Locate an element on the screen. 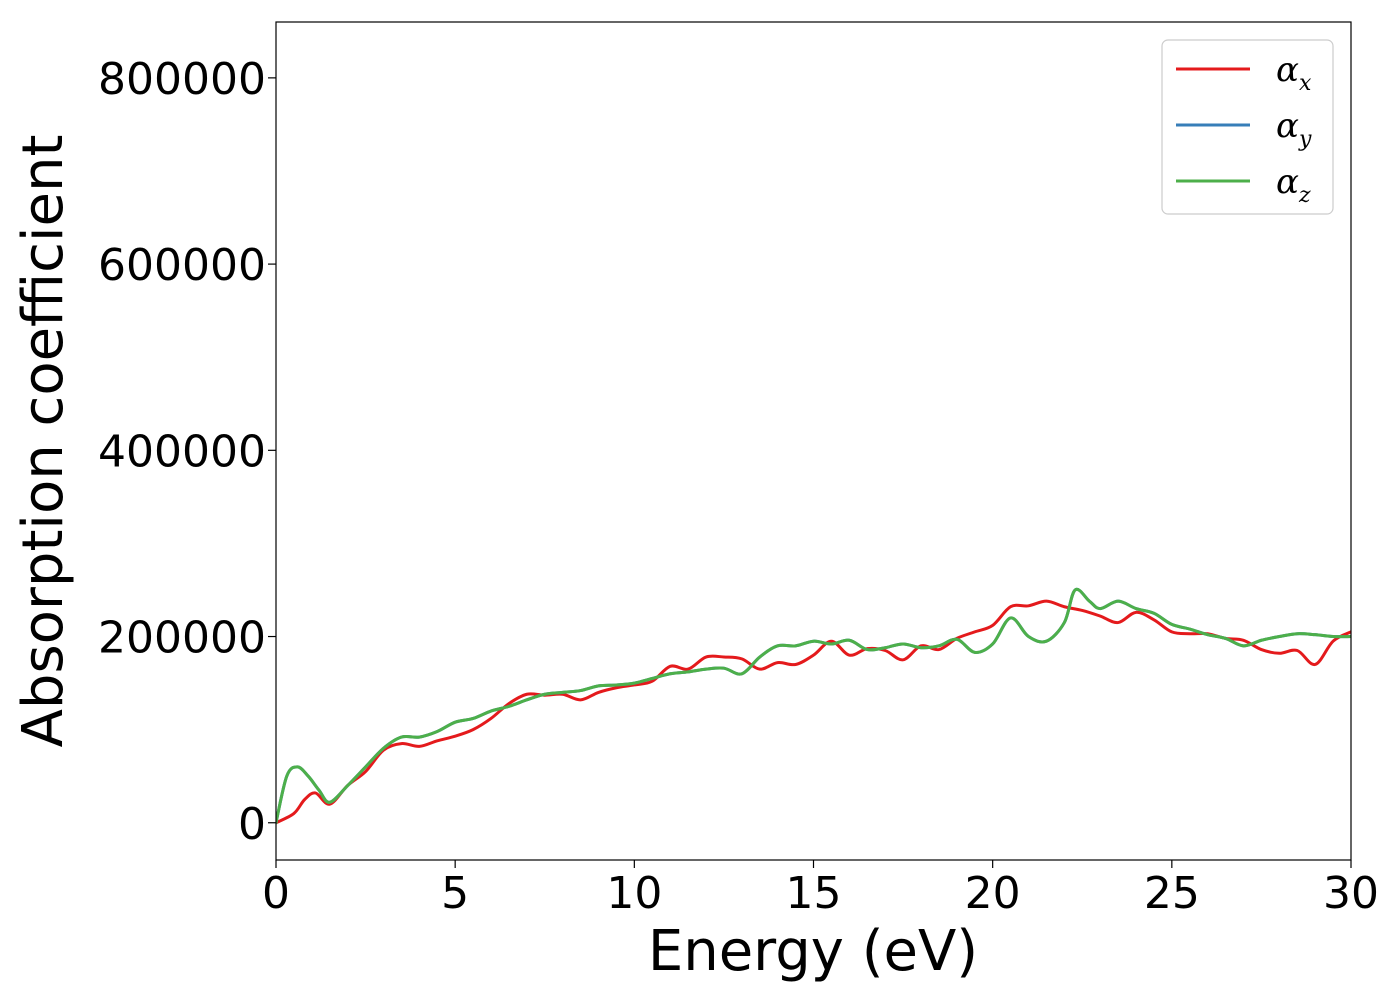 The height and width of the screenshot is (1000, 1400). legend: αx αy αz is located at coordinates (1247, 127).